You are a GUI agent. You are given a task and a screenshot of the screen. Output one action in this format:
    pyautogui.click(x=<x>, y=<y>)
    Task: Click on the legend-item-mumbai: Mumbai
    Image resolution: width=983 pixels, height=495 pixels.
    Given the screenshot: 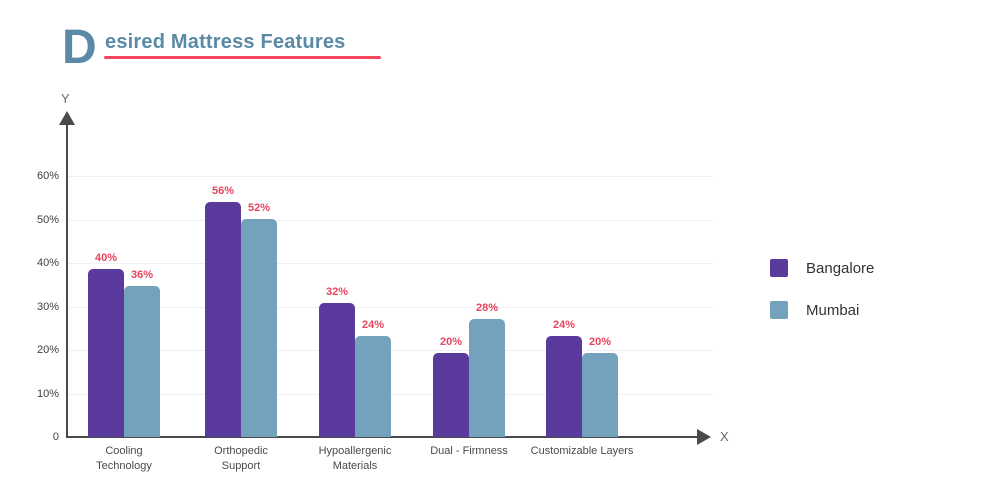 What is the action you would take?
    pyautogui.click(x=822, y=310)
    